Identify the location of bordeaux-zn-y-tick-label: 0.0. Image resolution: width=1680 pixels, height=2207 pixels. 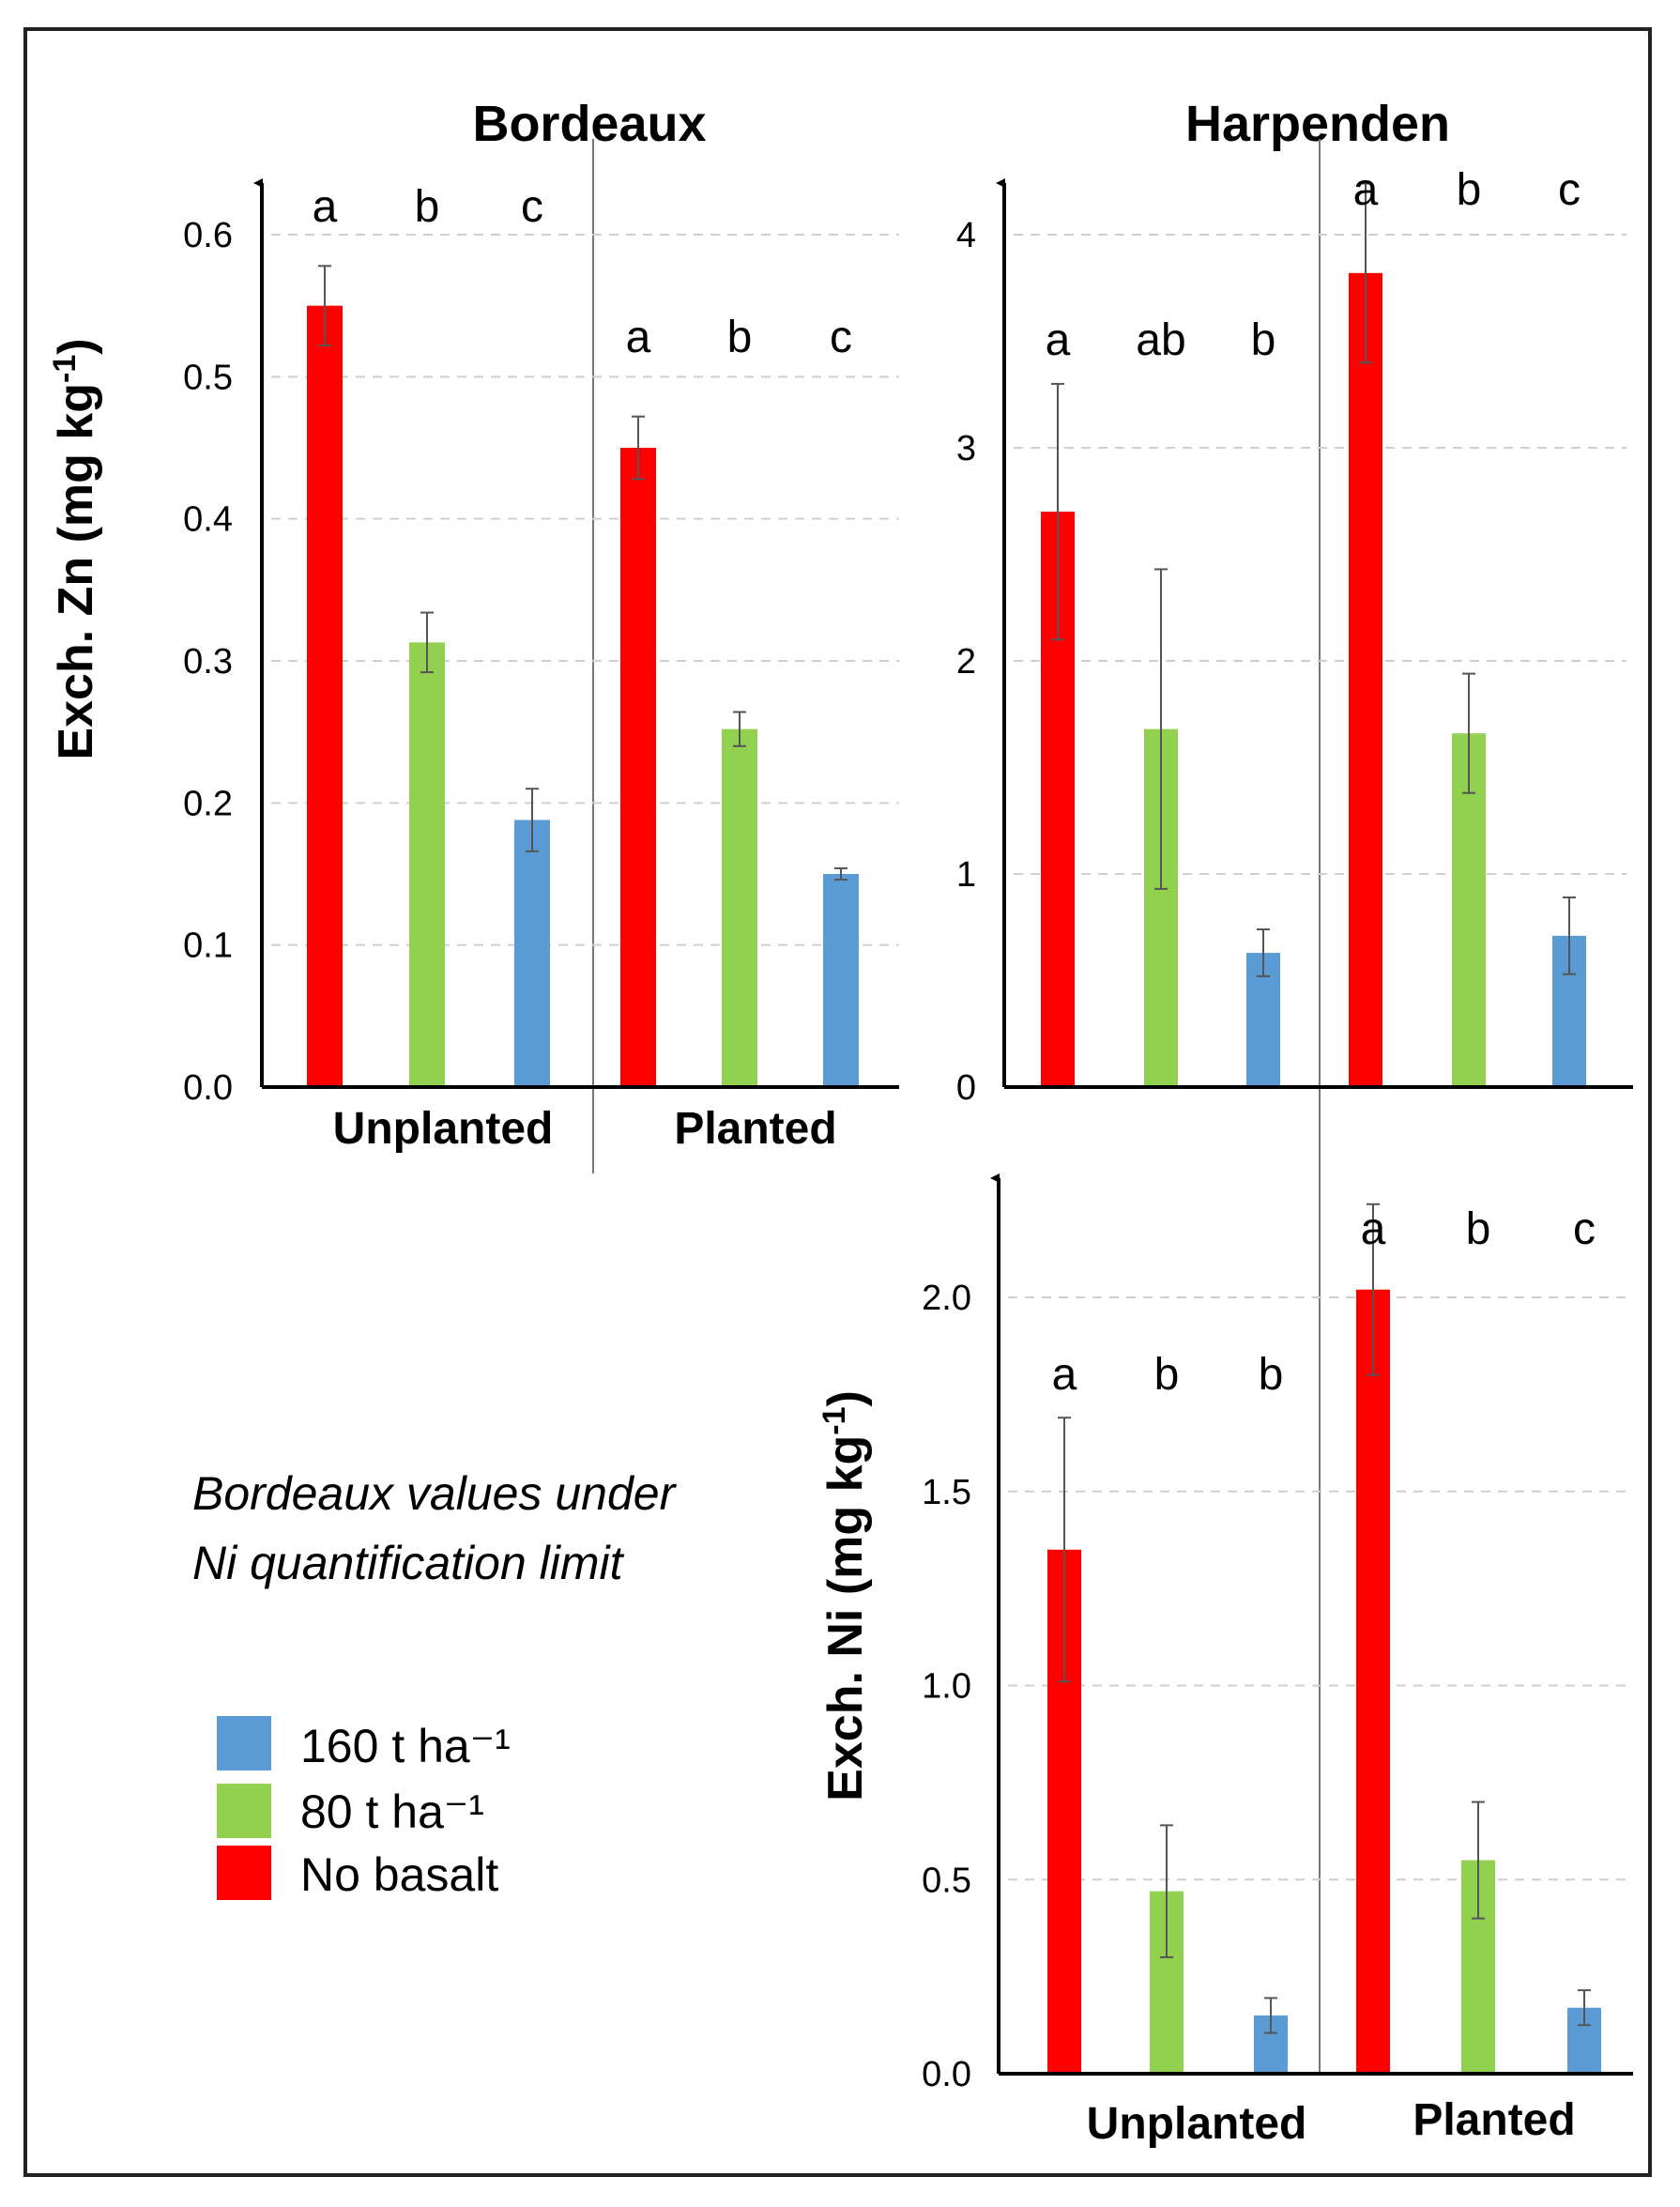
(208, 1088).